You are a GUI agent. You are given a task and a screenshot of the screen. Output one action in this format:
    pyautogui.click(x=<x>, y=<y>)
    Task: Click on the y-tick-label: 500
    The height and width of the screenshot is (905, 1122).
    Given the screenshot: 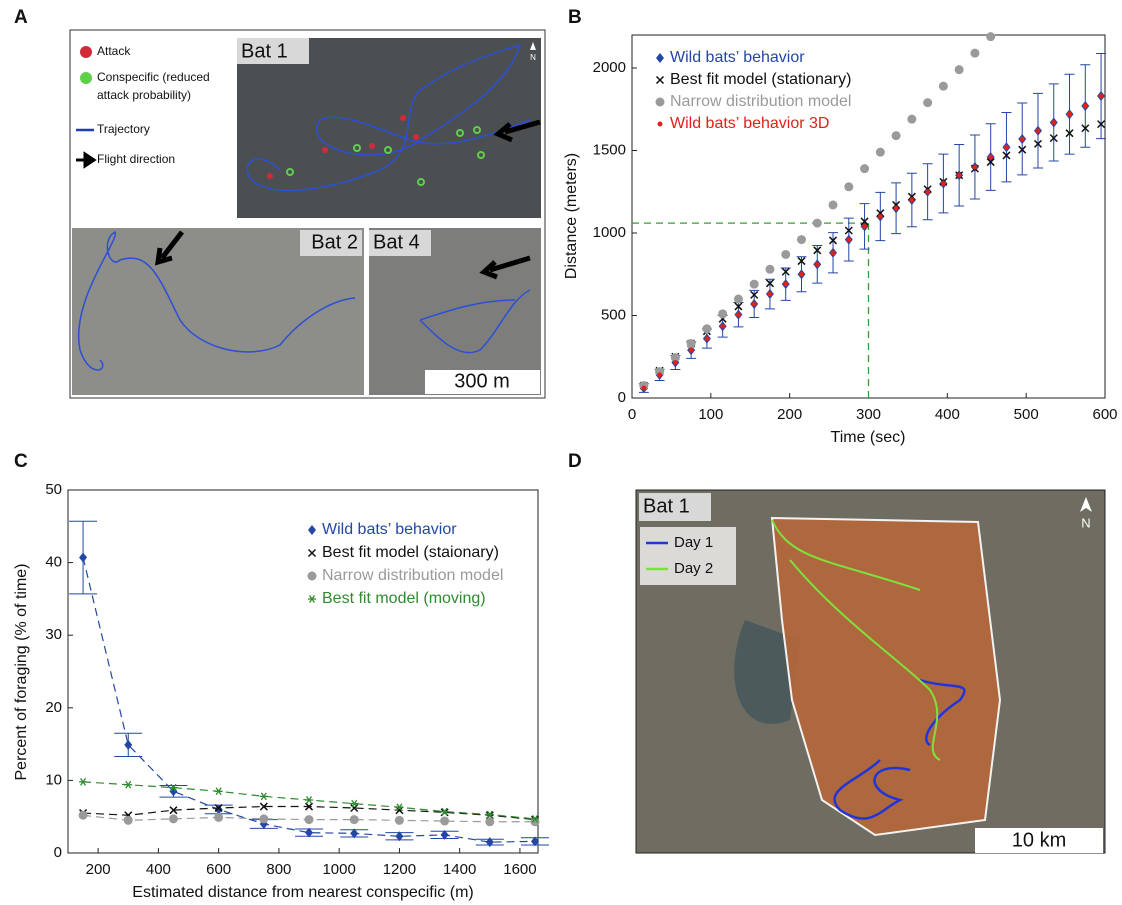 What is the action you would take?
    pyautogui.click(x=613, y=314)
    